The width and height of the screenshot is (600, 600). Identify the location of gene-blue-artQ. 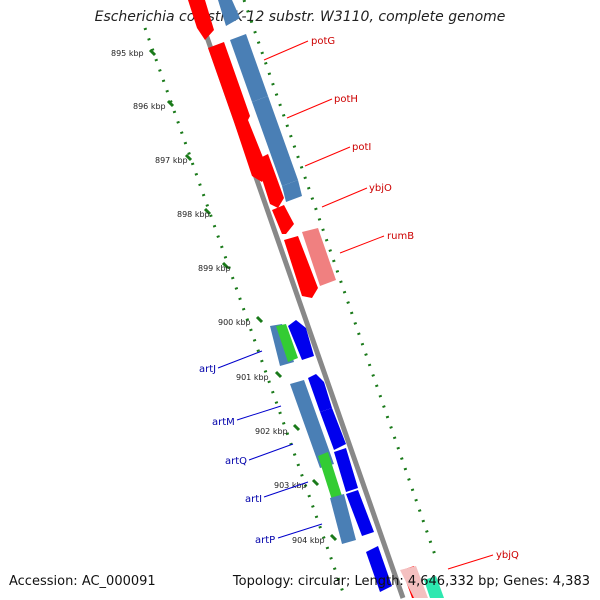
(333, 429).